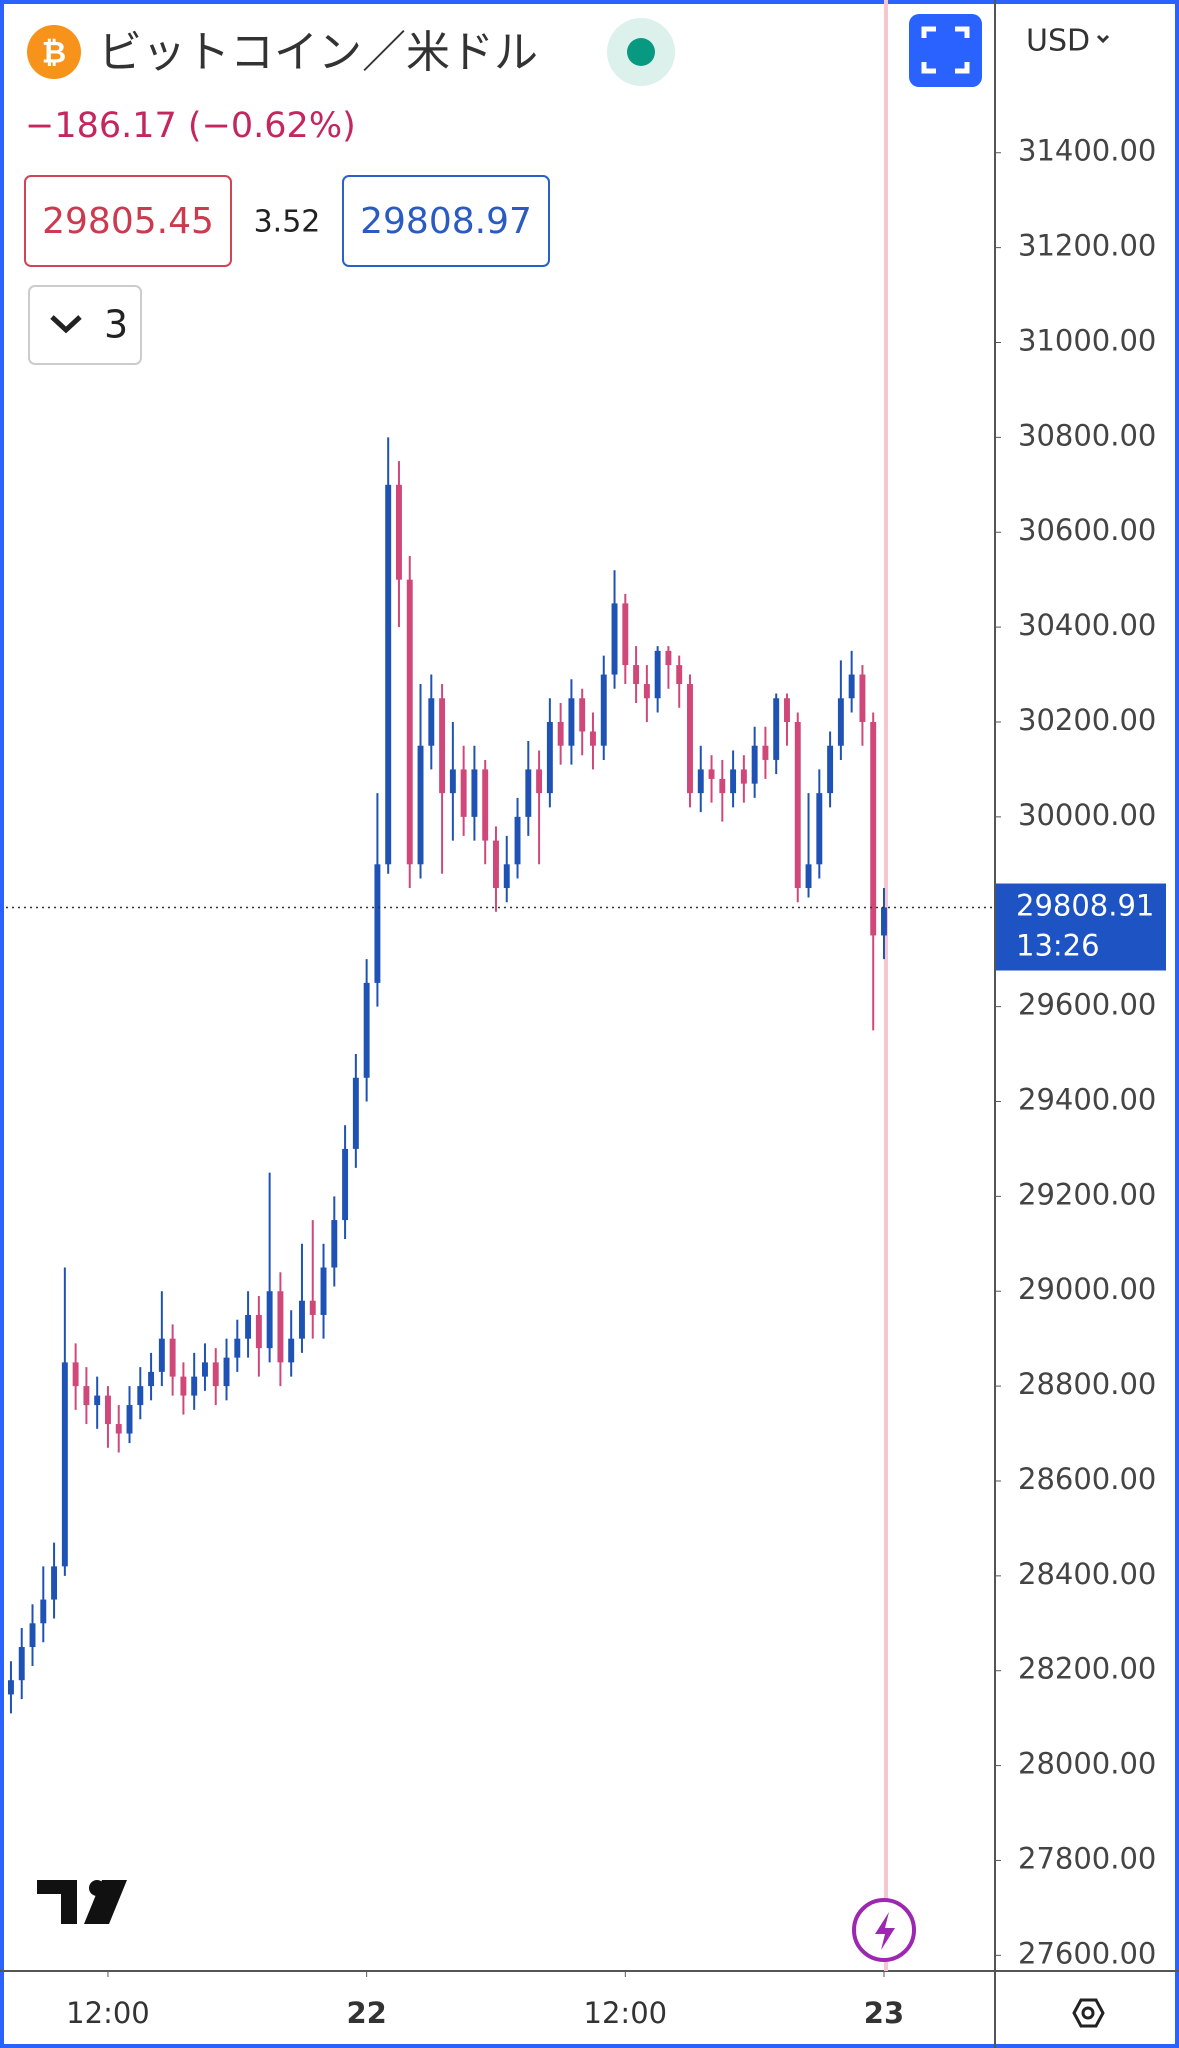  Describe the element at coordinates (1087, 1574) in the screenshot. I see `y-tick-label: 28400.00` at that location.